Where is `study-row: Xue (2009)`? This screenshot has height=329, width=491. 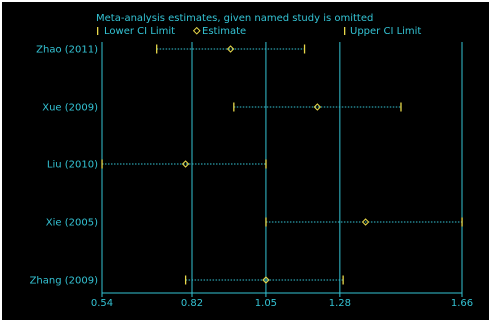 study-row: Xue (2009) is located at coordinates (222, 108).